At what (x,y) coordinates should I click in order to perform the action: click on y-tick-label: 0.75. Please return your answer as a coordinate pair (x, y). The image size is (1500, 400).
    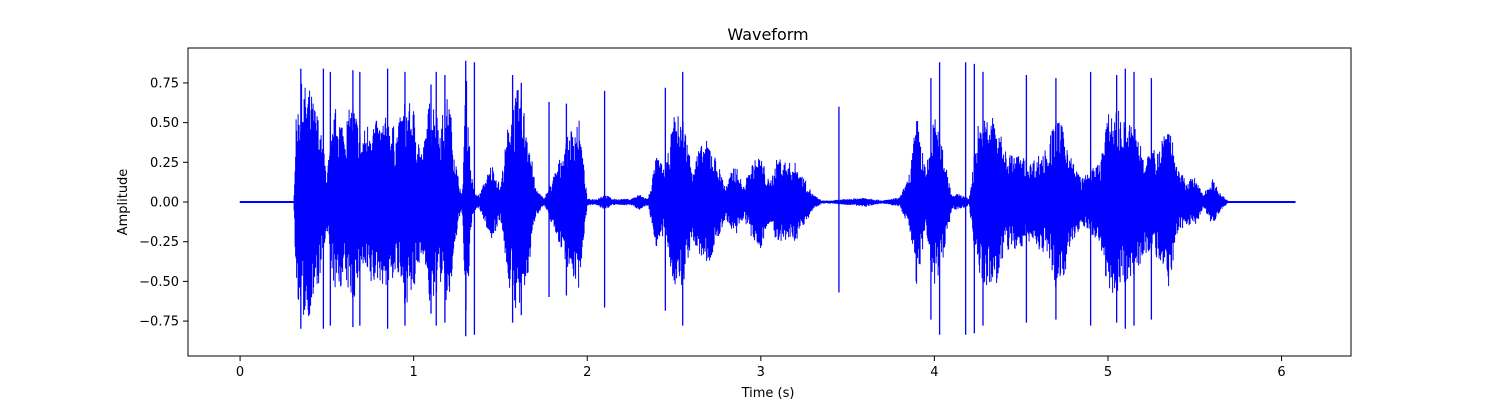
    Looking at the image, I should click on (164, 83).